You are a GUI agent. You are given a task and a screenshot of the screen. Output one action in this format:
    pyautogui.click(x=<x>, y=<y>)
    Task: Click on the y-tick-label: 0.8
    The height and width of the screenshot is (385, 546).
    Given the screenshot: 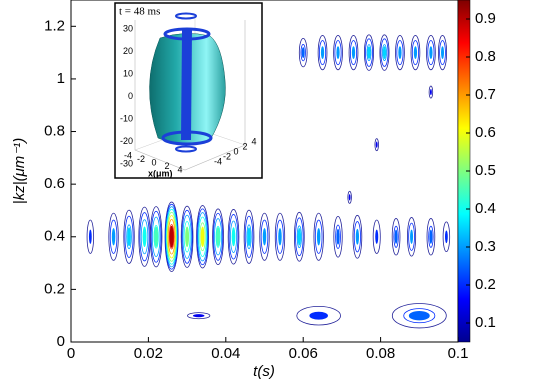 What is the action you would take?
    pyautogui.click(x=54, y=131)
    